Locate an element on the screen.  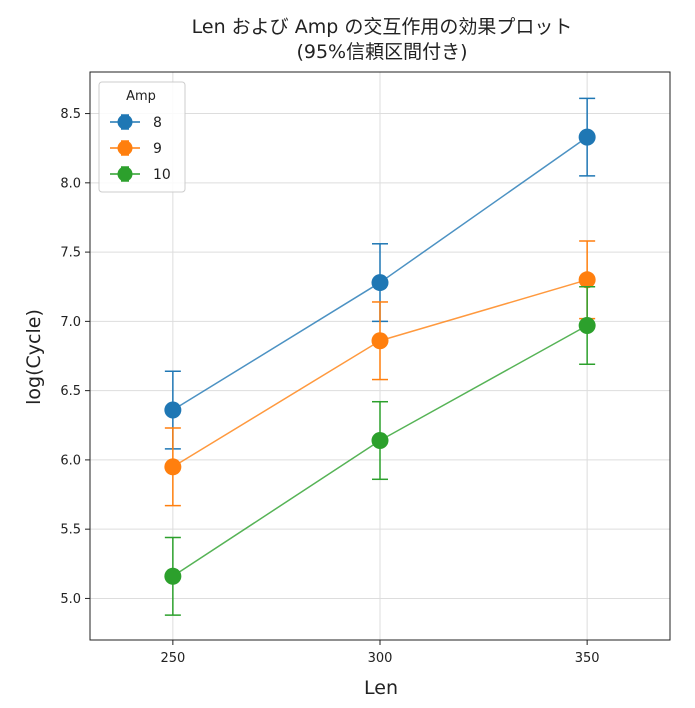
legend: Amp 8 9 10 is located at coordinates (142, 137).